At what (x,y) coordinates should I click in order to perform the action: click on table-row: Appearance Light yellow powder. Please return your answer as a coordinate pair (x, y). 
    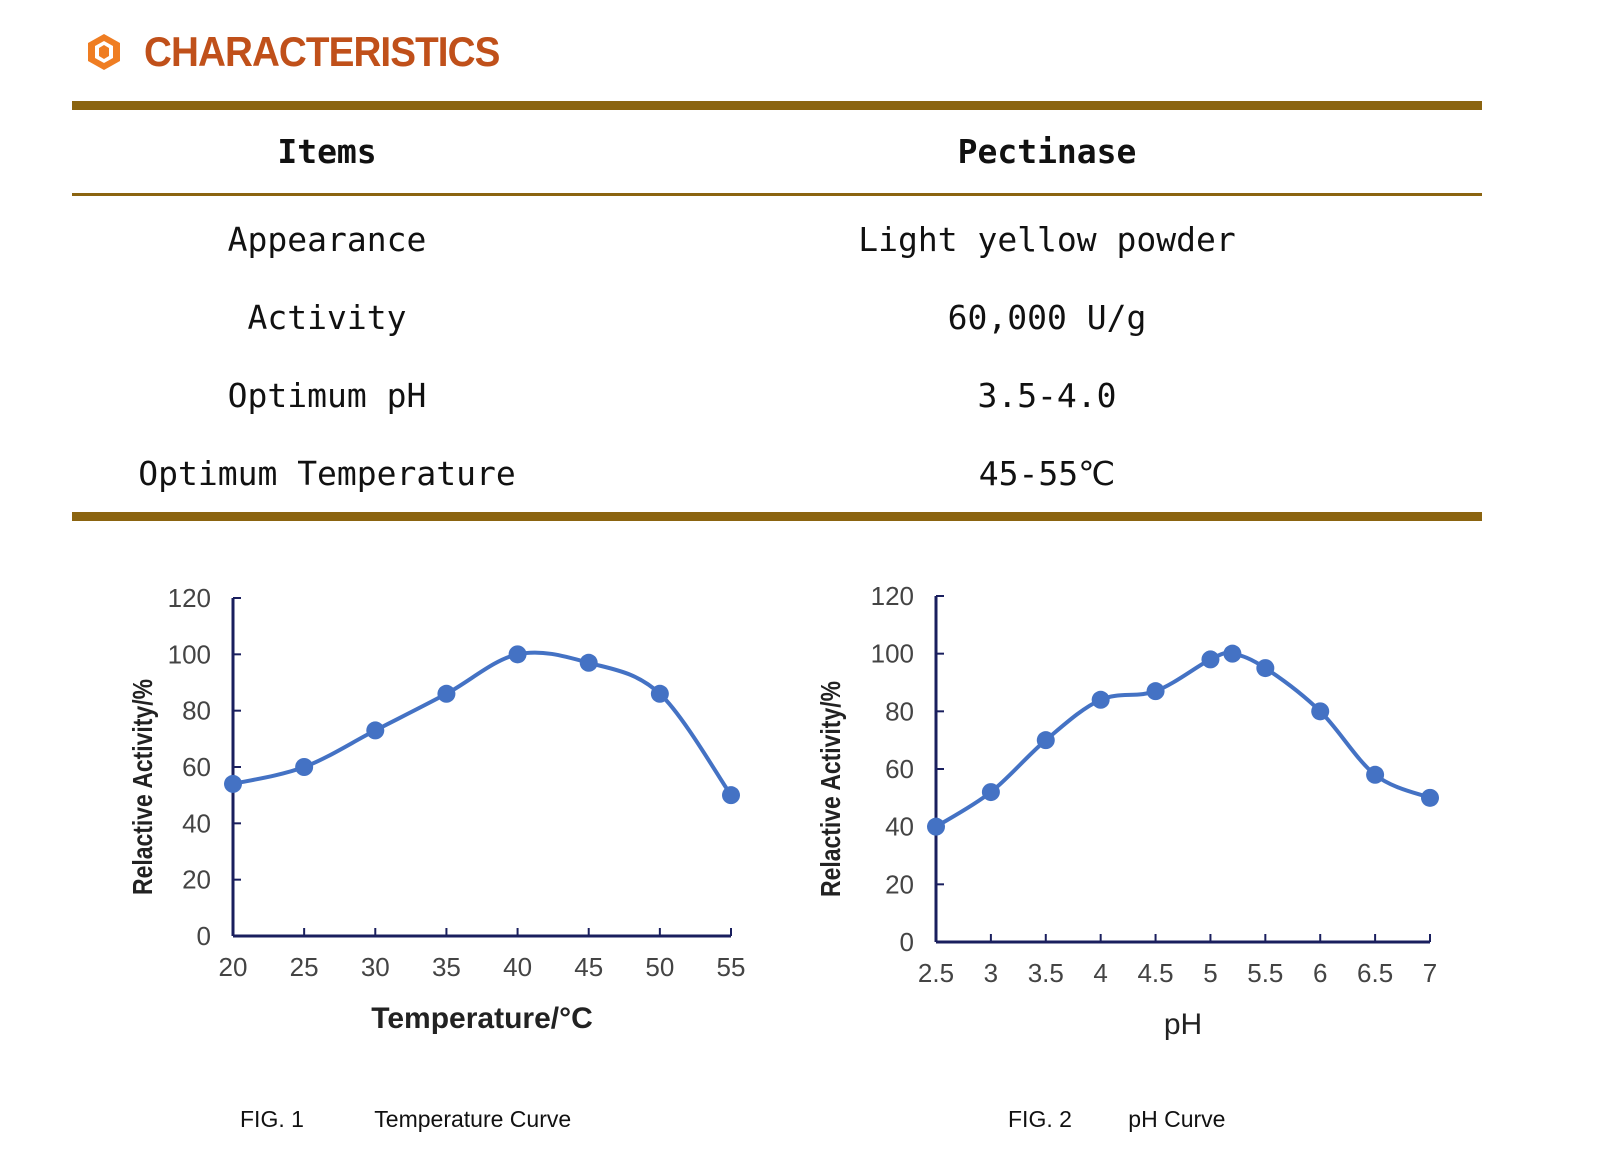
    Looking at the image, I should click on (777, 239).